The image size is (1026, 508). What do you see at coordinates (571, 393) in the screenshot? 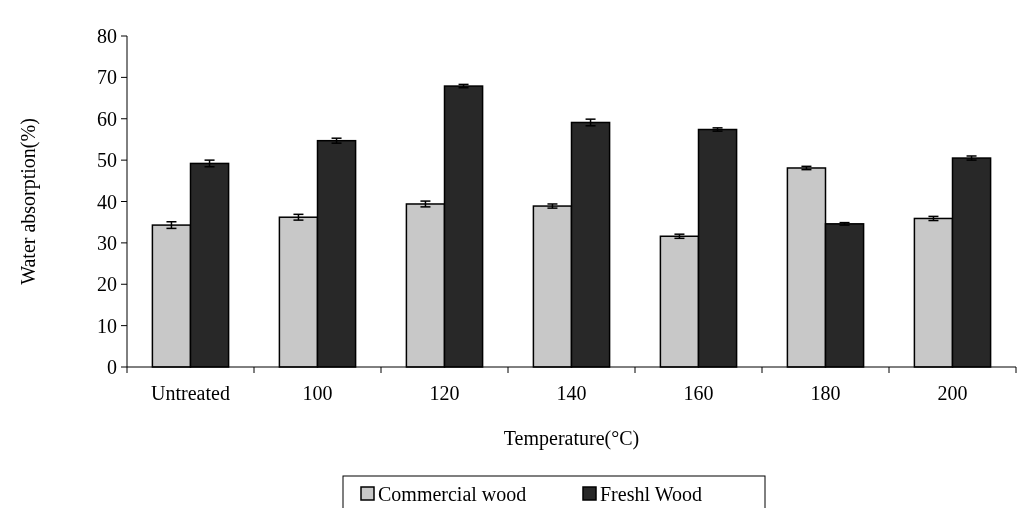
I see `x-tick-label: 140` at bounding box center [571, 393].